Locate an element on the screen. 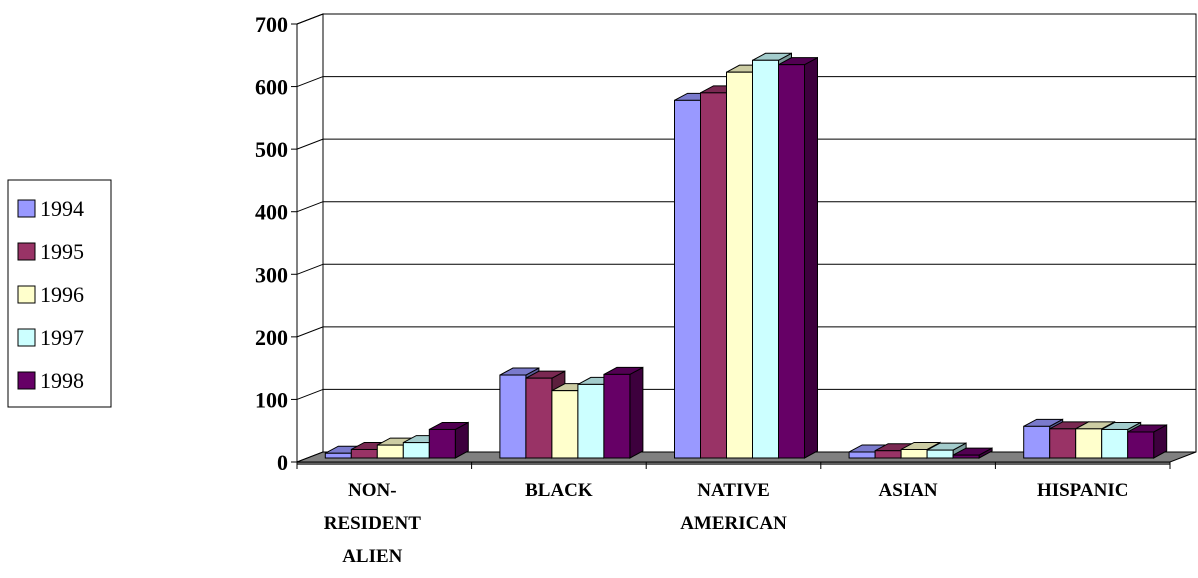 This screenshot has height=578, width=1198. legend: 1994 1995 1996 1997 1998 is located at coordinates (59, 293).